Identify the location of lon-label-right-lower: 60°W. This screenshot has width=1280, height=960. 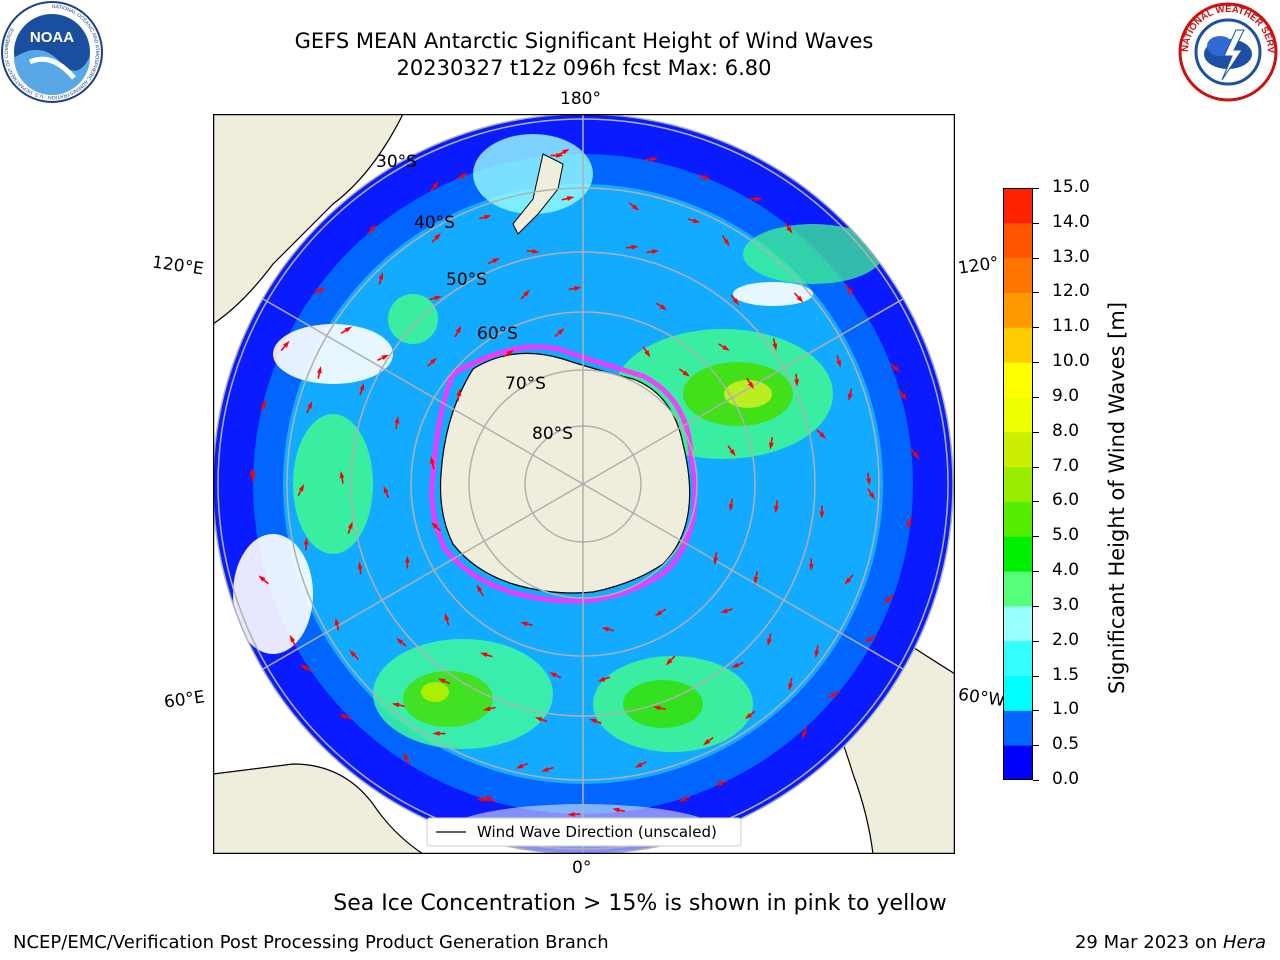
(981, 698).